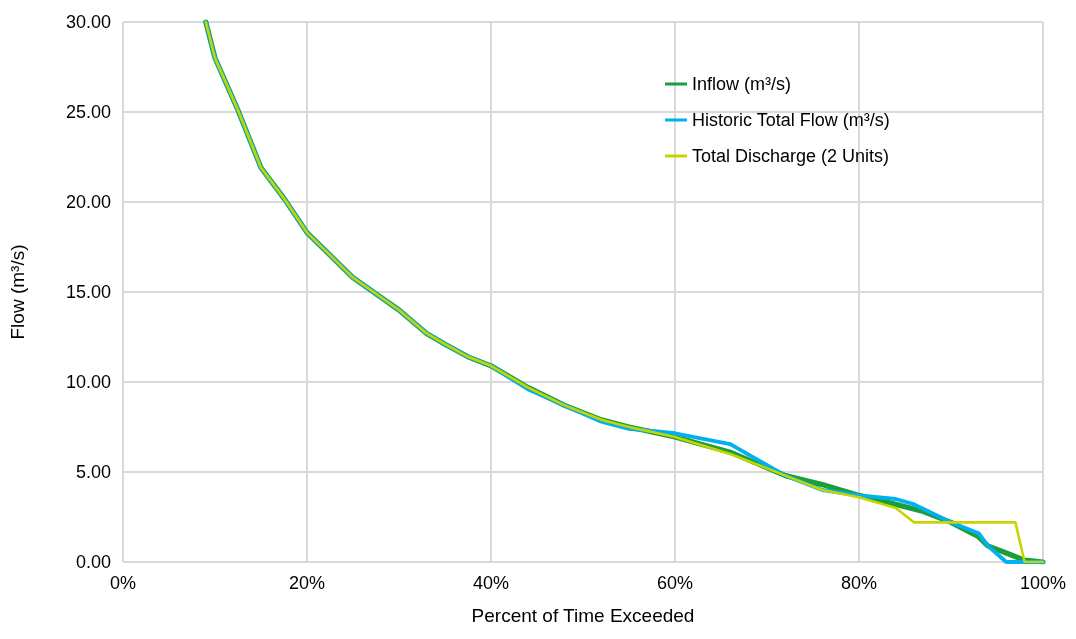  What do you see at coordinates (1043, 583) in the screenshot?
I see `x-tick-label: 100%` at bounding box center [1043, 583].